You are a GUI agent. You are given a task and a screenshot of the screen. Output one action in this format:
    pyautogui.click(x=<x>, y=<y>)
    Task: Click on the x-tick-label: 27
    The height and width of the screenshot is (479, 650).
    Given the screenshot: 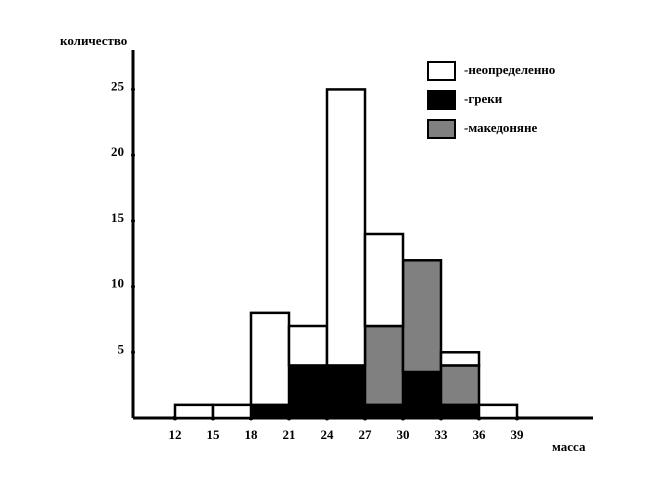 What is the action you would take?
    pyautogui.click(x=366, y=434)
    